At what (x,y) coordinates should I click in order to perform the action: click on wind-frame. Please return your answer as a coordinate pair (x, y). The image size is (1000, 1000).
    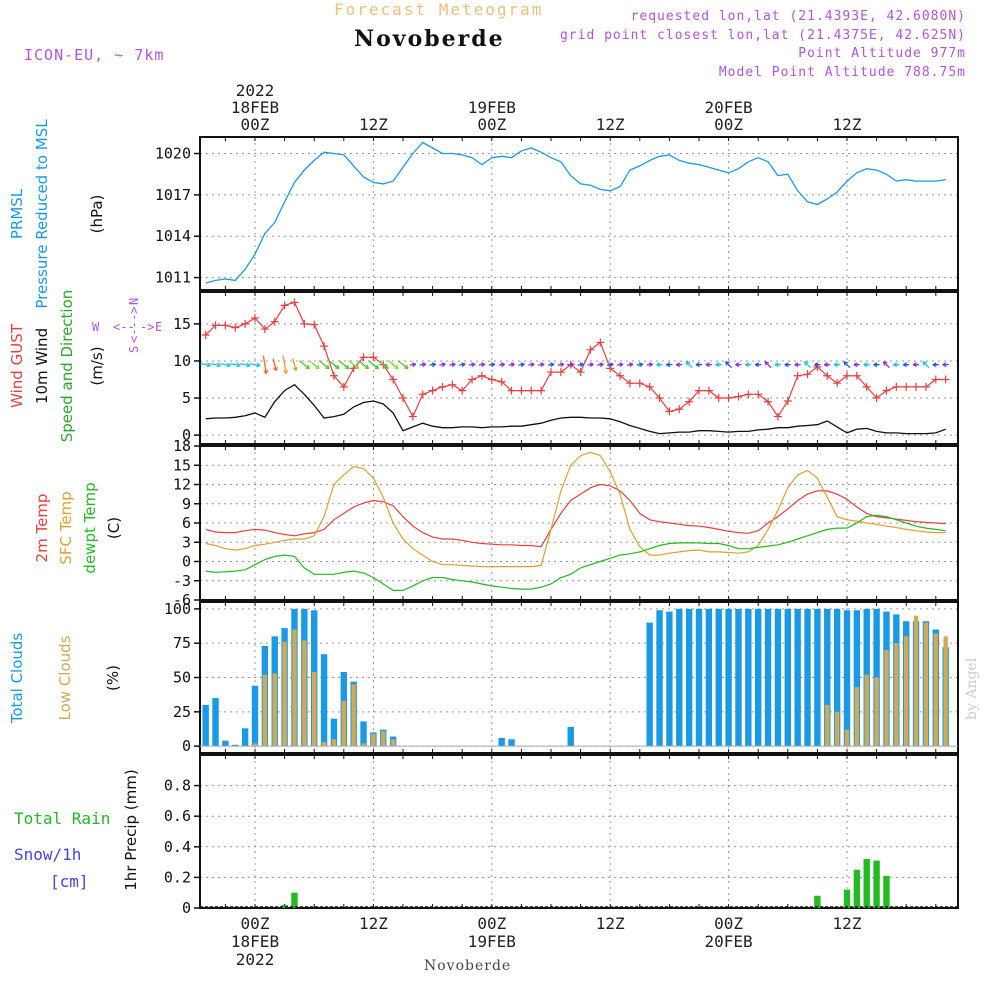
    Looking at the image, I should click on (579, 368).